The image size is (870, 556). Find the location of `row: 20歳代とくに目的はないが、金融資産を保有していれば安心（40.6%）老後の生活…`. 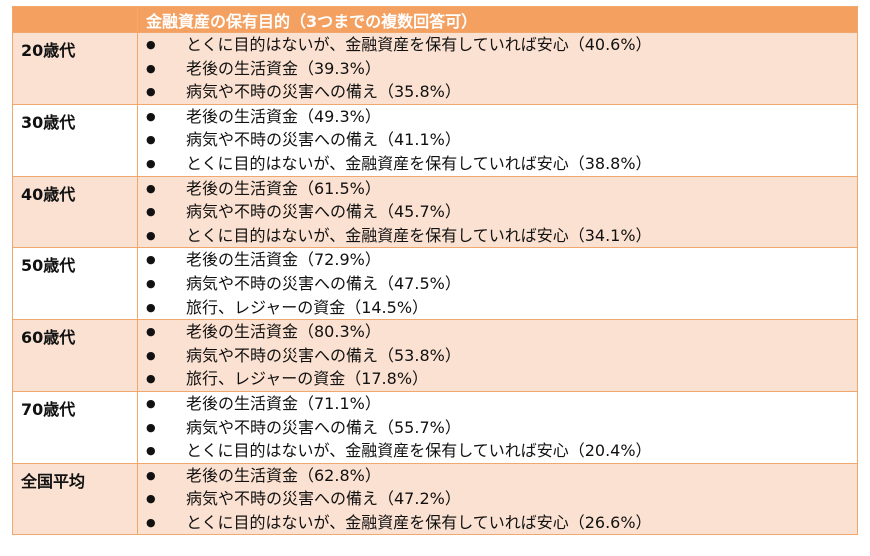

row: 20歳代とくに目的はないが、金融資産を保有していれば安心（40.6%）老後の生活… is located at coordinates (435, 68).